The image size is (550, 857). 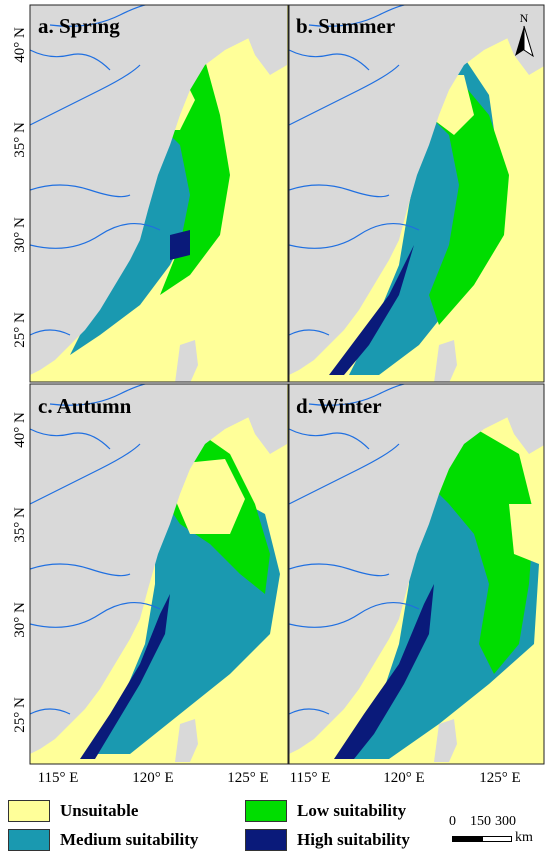 I want to click on x-axis-tick-labels: 115° E 120° E 125° E 115° E 120° E 125° E, so click(x=279, y=778).